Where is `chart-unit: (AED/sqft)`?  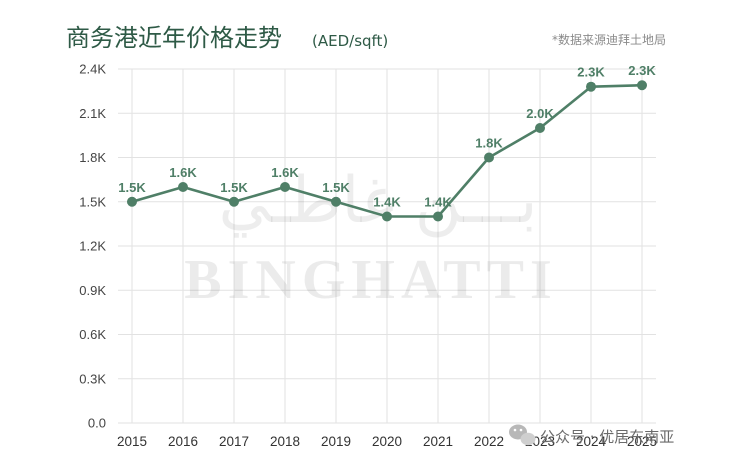 chart-unit: (AED/sqft) is located at coordinates (350, 41).